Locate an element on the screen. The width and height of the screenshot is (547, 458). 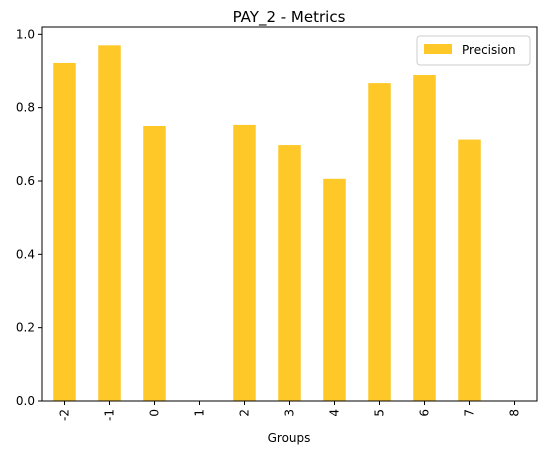
x-axis-ticks: -2 -1 0 1 2 3 4 5 6 7 8 is located at coordinates (290, 411).